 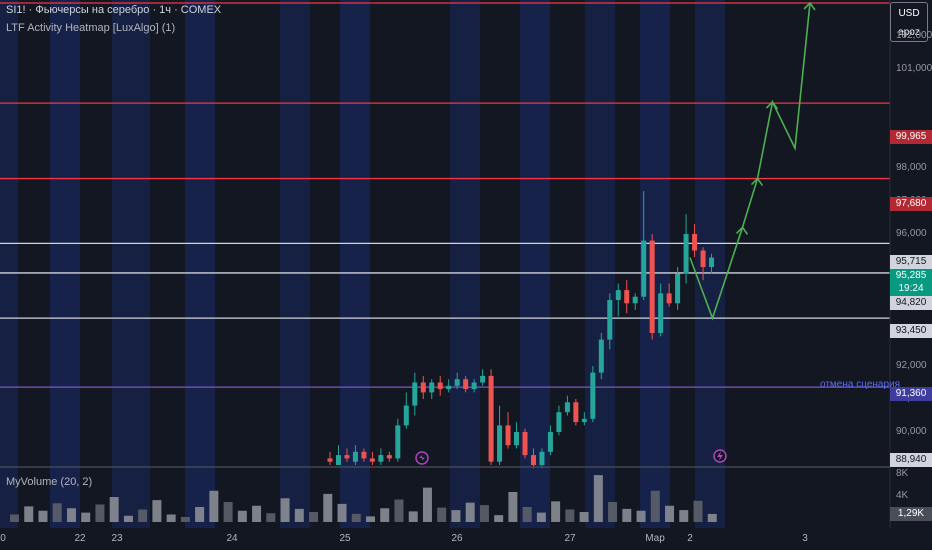 What do you see at coordinates (457, 538) in the screenshot?
I see `time-tick: 26` at bounding box center [457, 538].